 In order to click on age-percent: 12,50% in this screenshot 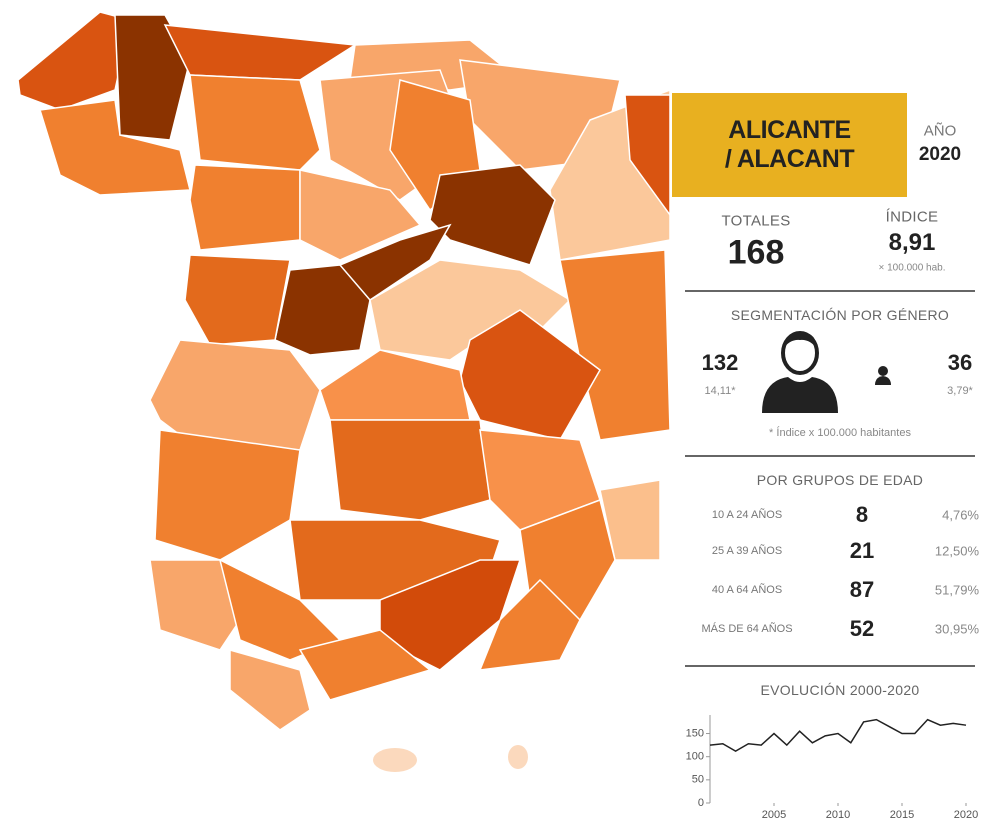, I will do `click(956, 551)`.